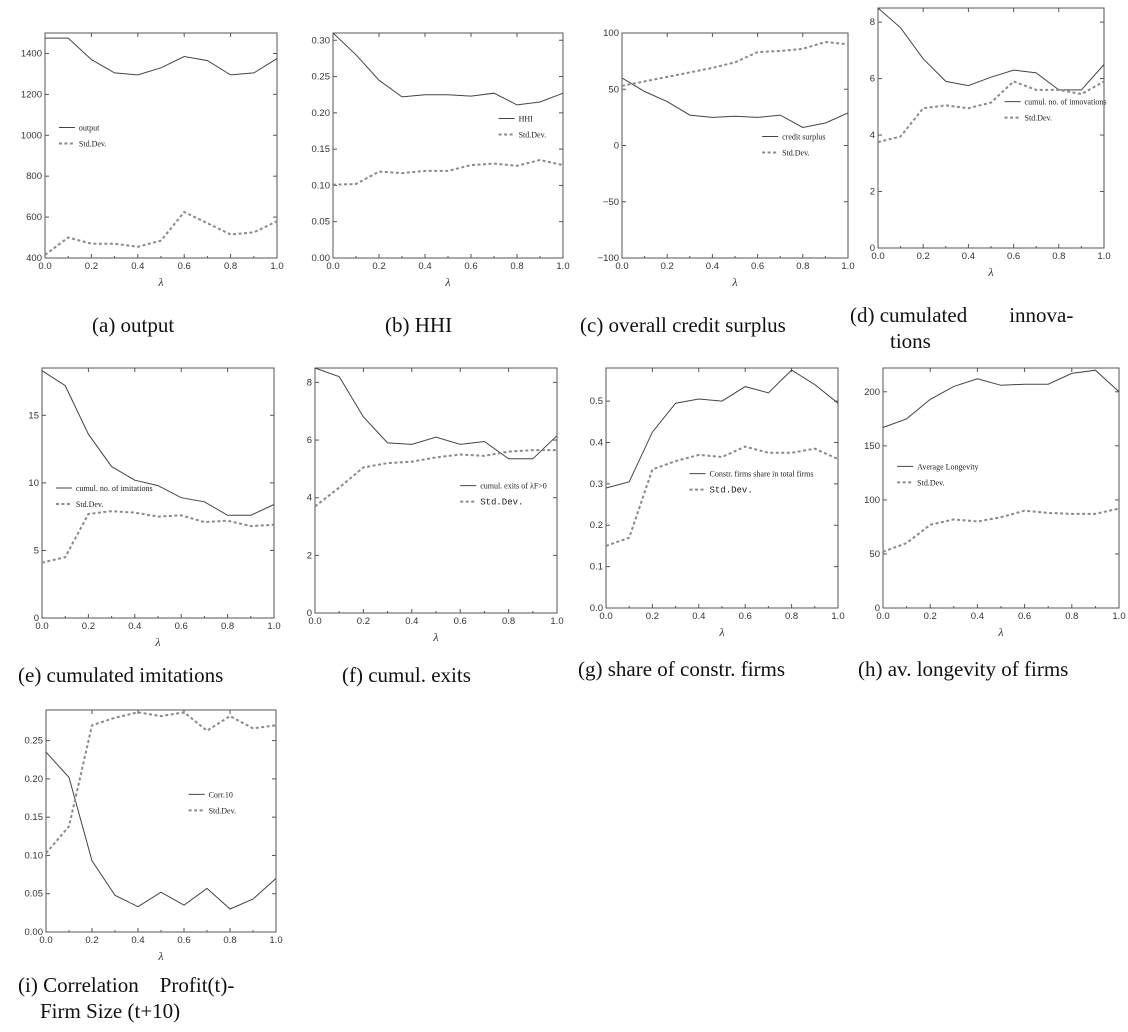 This screenshot has width=1128, height=1032. What do you see at coordinates (89, 128) in the screenshot?
I see `legend-label: output` at bounding box center [89, 128].